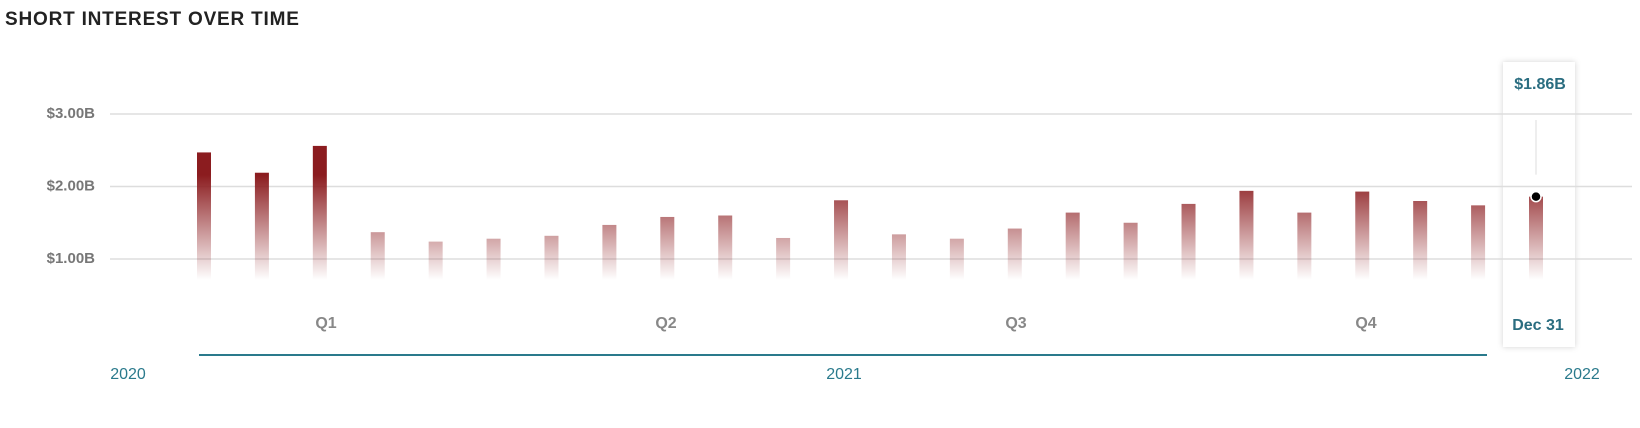  Describe the element at coordinates (152, 19) in the screenshot. I see `chart-title: SHORT INTEREST OVER TIME` at that location.